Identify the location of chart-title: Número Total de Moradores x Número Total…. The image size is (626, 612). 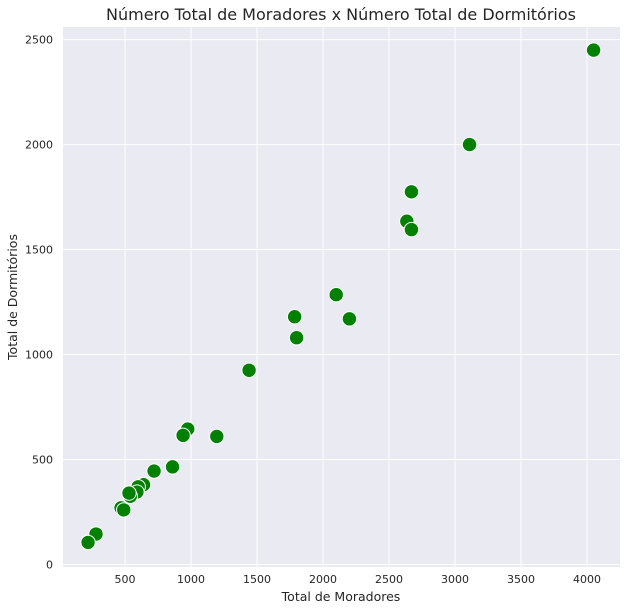
(341, 14).